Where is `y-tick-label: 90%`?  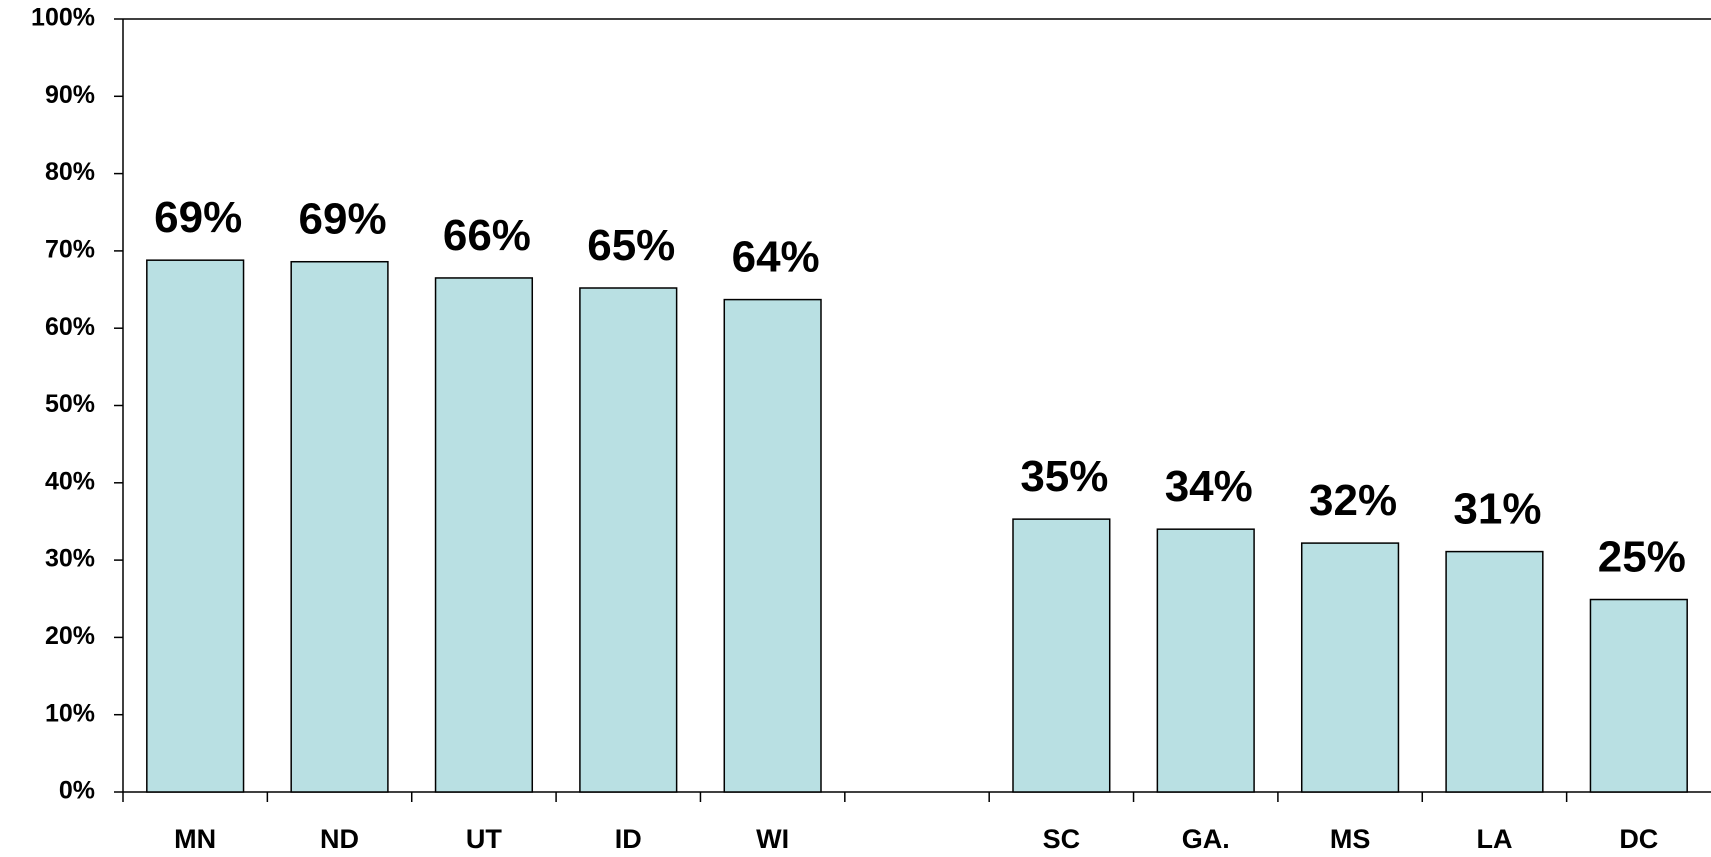 y-tick-label: 90% is located at coordinates (70, 95).